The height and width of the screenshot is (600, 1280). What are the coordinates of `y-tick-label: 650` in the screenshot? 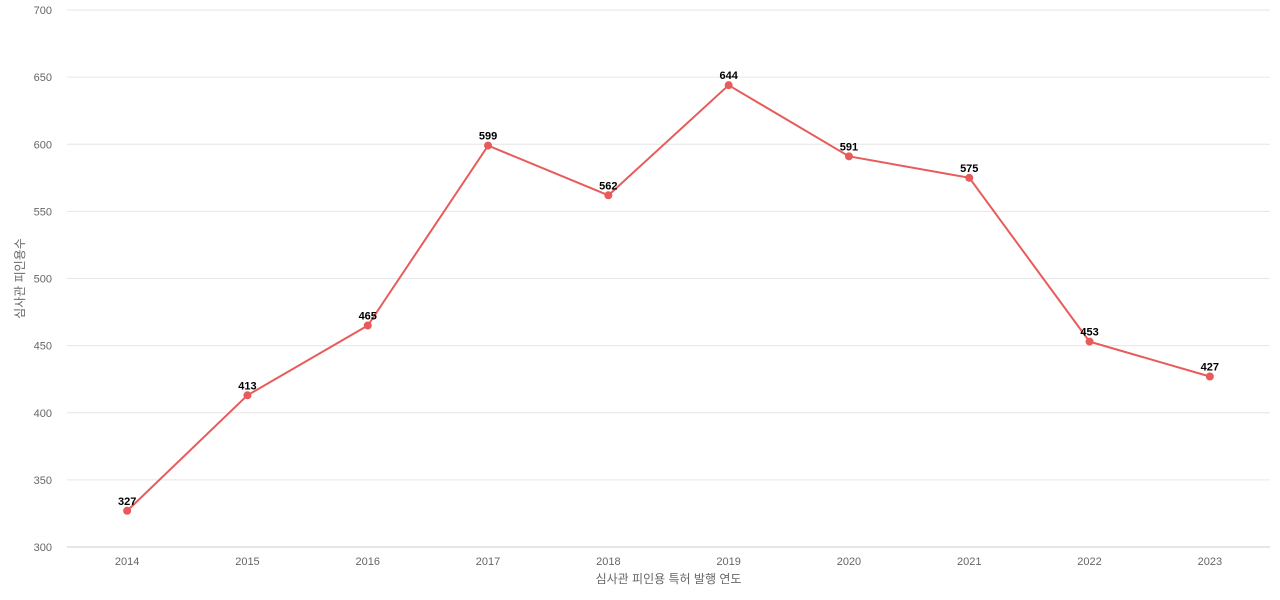 It's located at (43, 78).